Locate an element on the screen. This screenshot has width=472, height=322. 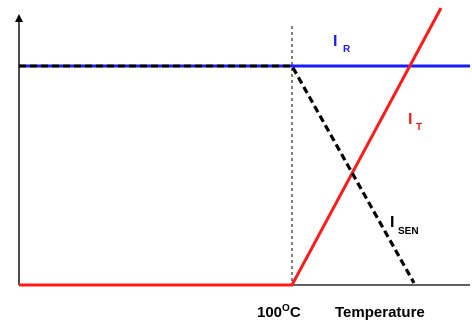
x-marker-label: 100OC is located at coordinates (279, 312).